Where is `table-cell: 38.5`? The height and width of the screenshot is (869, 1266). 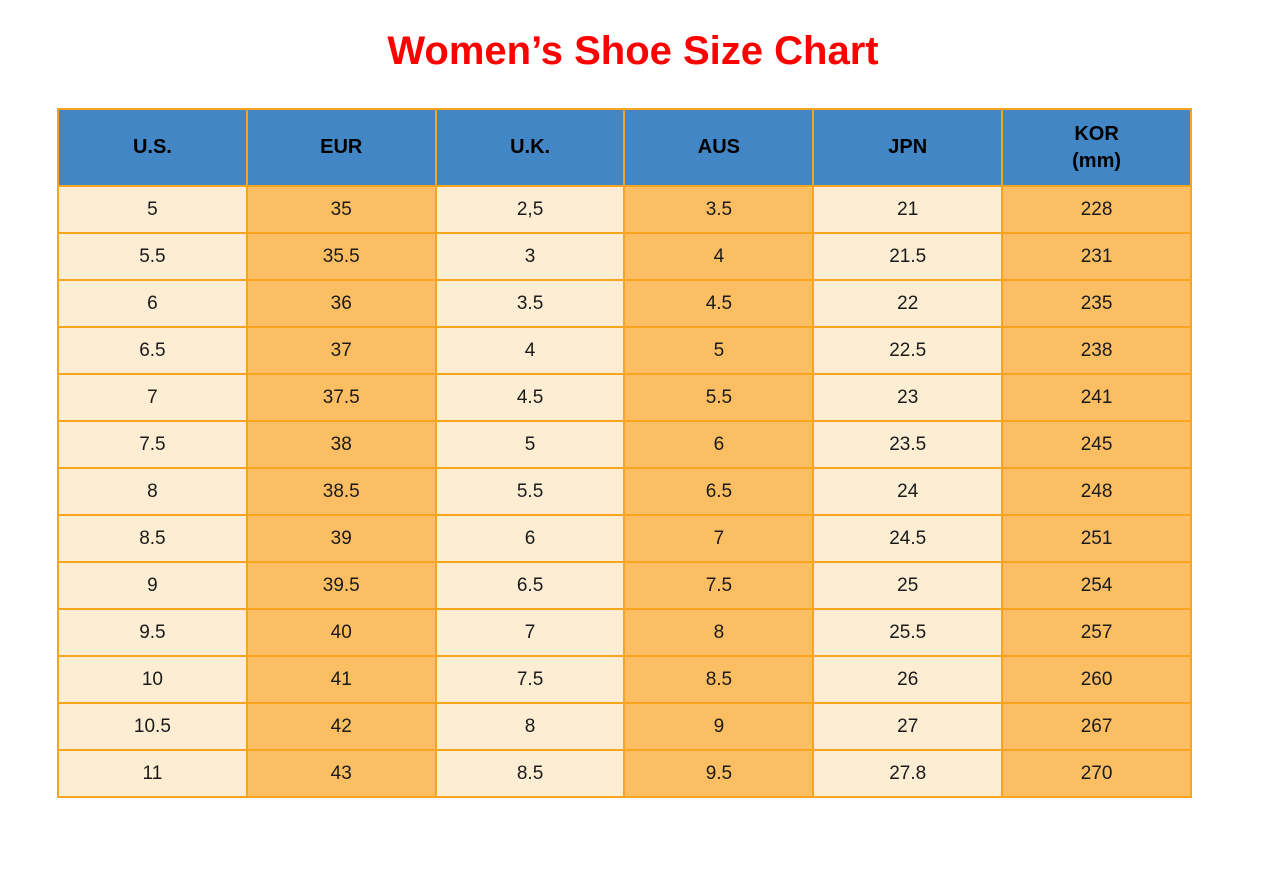
table-cell: 38.5 is located at coordinates (341, 491).